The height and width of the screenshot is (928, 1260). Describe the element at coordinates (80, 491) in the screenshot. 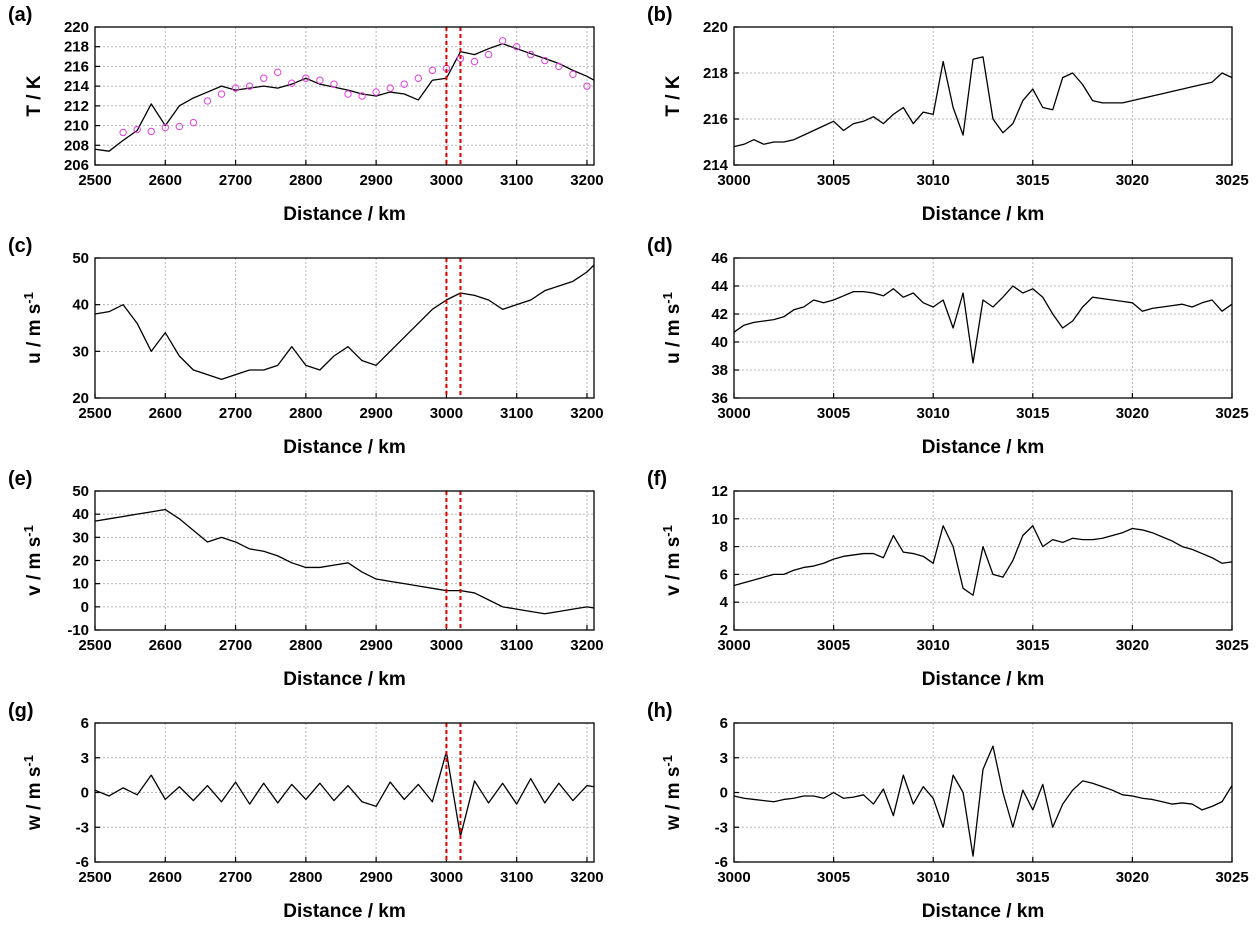

I see `y-tick-label: 50` at that location.